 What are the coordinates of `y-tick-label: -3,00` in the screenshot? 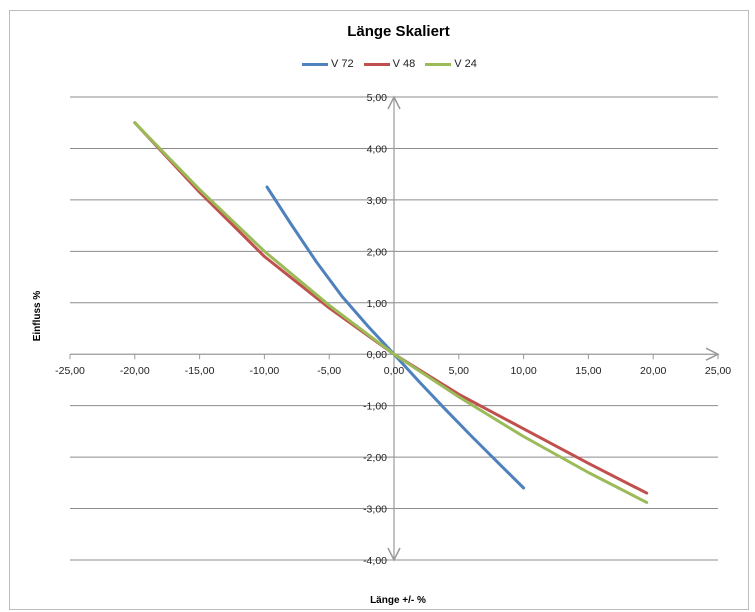 It's located at (375, 510).